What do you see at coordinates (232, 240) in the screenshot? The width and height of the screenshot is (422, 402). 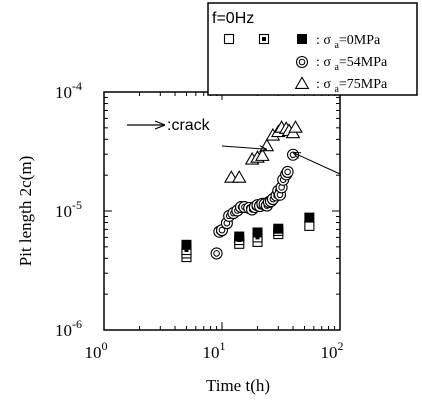 I see `series-dotted-square` at bounding box center [232, 240].